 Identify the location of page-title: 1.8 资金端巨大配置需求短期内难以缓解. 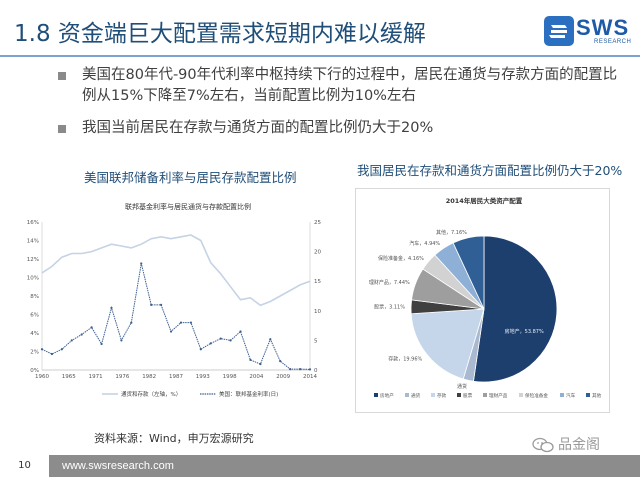
(220, 34).